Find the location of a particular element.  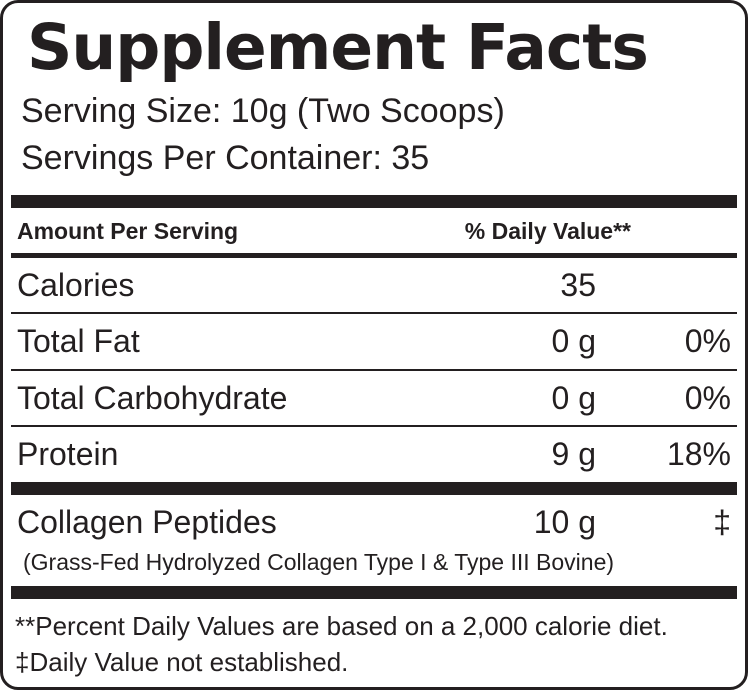

ingredient-row-collagen-peptides: Collagen Peptides 10 g ‡ is located at coordinates (374, 522).